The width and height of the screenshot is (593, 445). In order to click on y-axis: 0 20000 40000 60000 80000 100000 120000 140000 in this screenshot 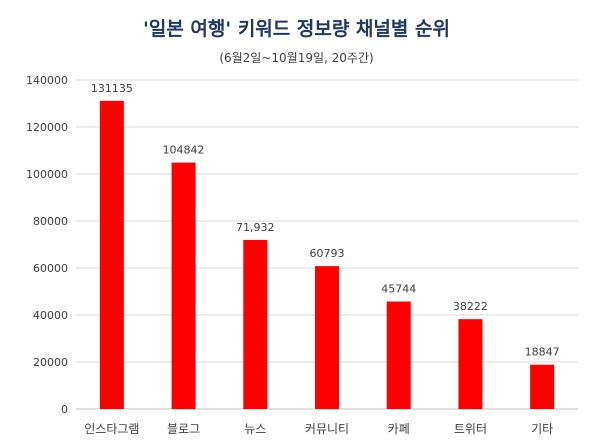, I will do `click(47, 245)`.